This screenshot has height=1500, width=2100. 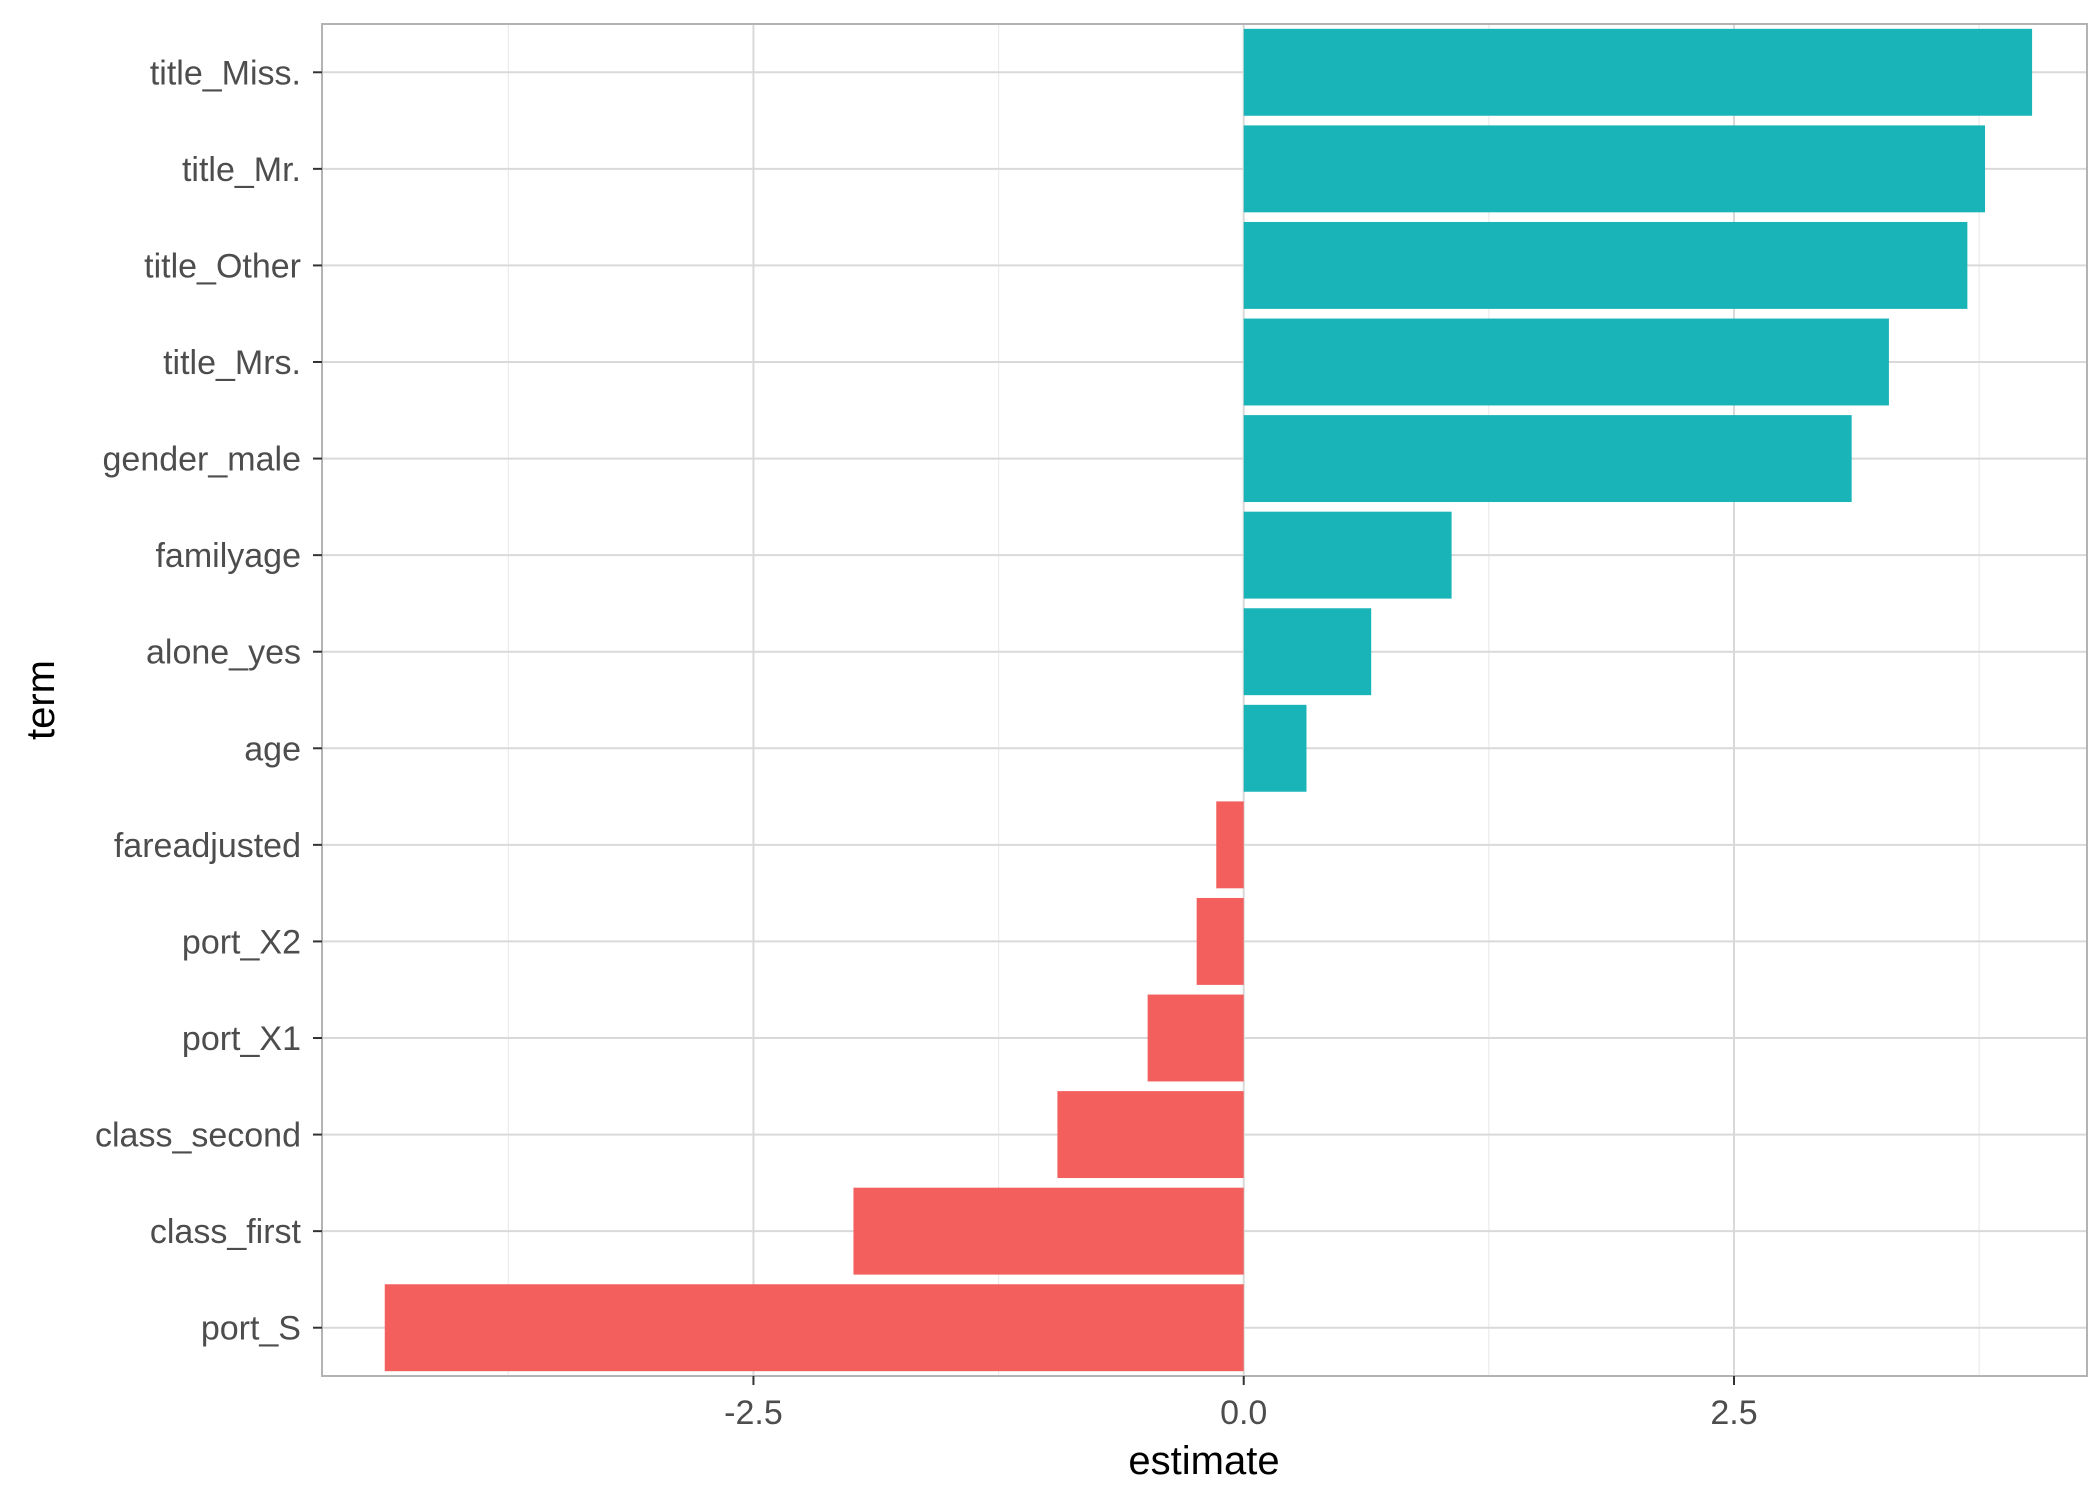 What do you see at coordinates (1243, 1413) in the screenshot?
I see `x-tick-label: 0.0` at bounding box center [1243, 1413].